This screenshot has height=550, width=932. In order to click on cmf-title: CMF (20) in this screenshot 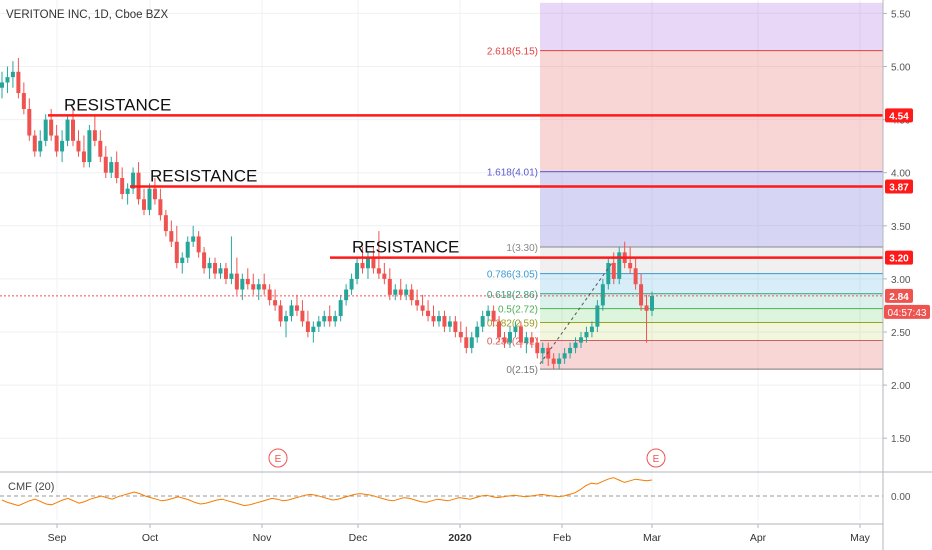, I will do `click(31, 487)`.